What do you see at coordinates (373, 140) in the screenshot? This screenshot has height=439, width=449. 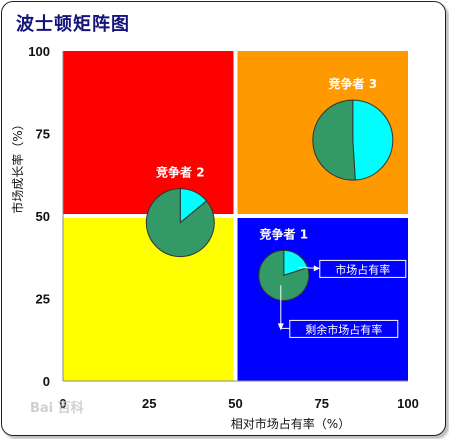 I see `pie-slice-market-share` at bounding box center [373, 140].